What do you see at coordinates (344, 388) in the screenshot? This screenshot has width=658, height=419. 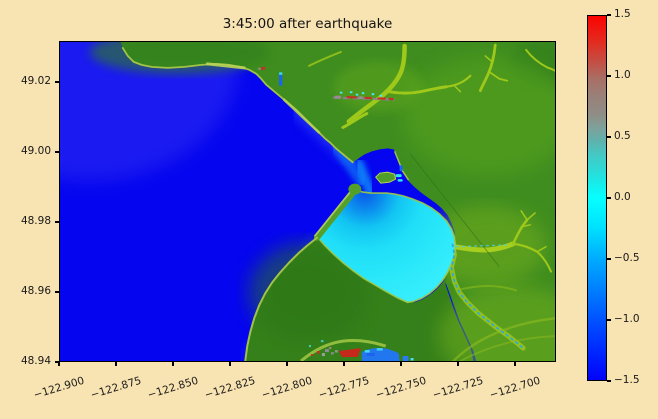 I see `x-tick-label: −122.775` at bounding box center [344, 388].